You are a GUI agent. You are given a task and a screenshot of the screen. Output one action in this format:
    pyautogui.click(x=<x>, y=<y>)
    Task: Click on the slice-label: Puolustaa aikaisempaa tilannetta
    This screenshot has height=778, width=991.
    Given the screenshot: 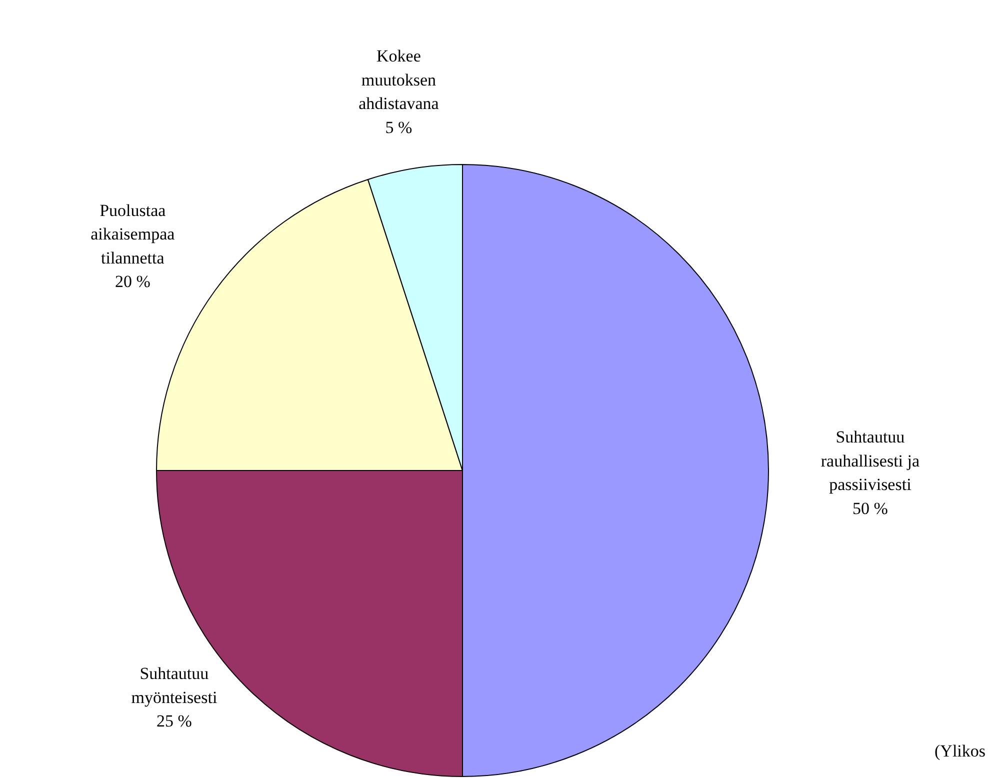 What is the action you would take?
    pyautogui.click(x=133, y=234)
    